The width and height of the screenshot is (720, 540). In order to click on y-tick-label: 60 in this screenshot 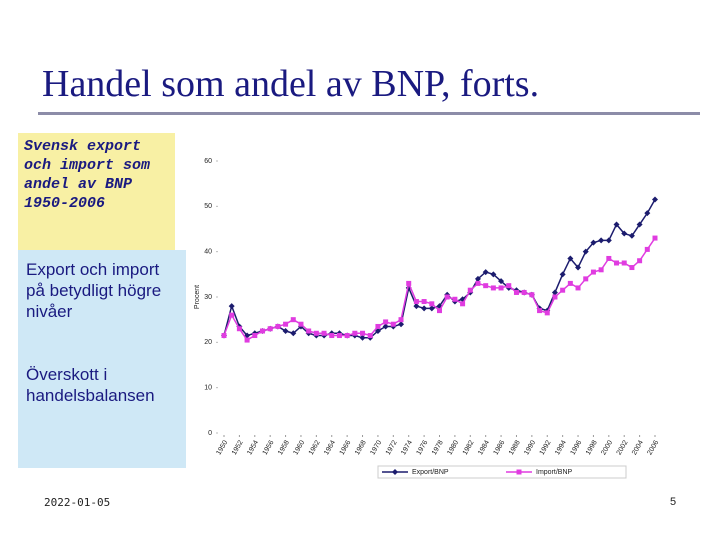, I will do `click(208, 161)`.